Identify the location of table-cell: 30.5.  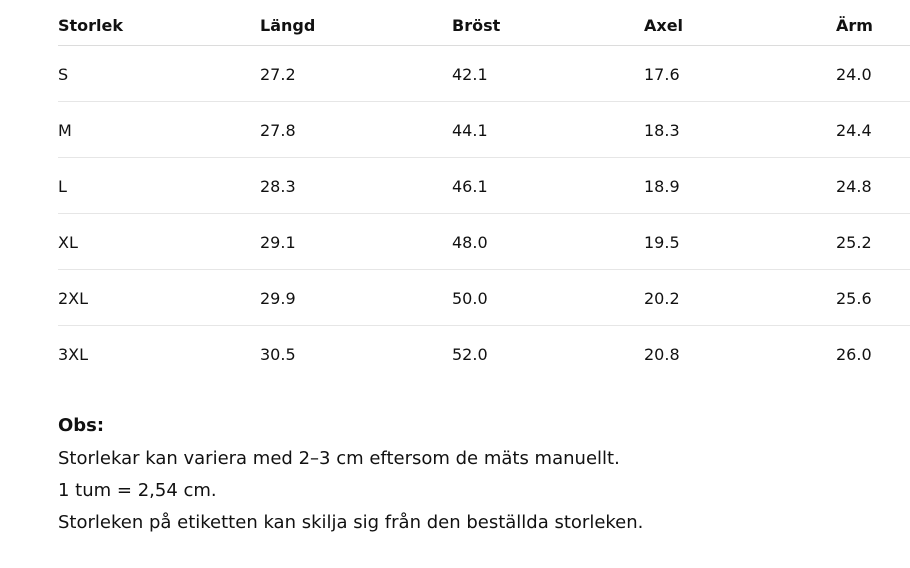
(278, 354).